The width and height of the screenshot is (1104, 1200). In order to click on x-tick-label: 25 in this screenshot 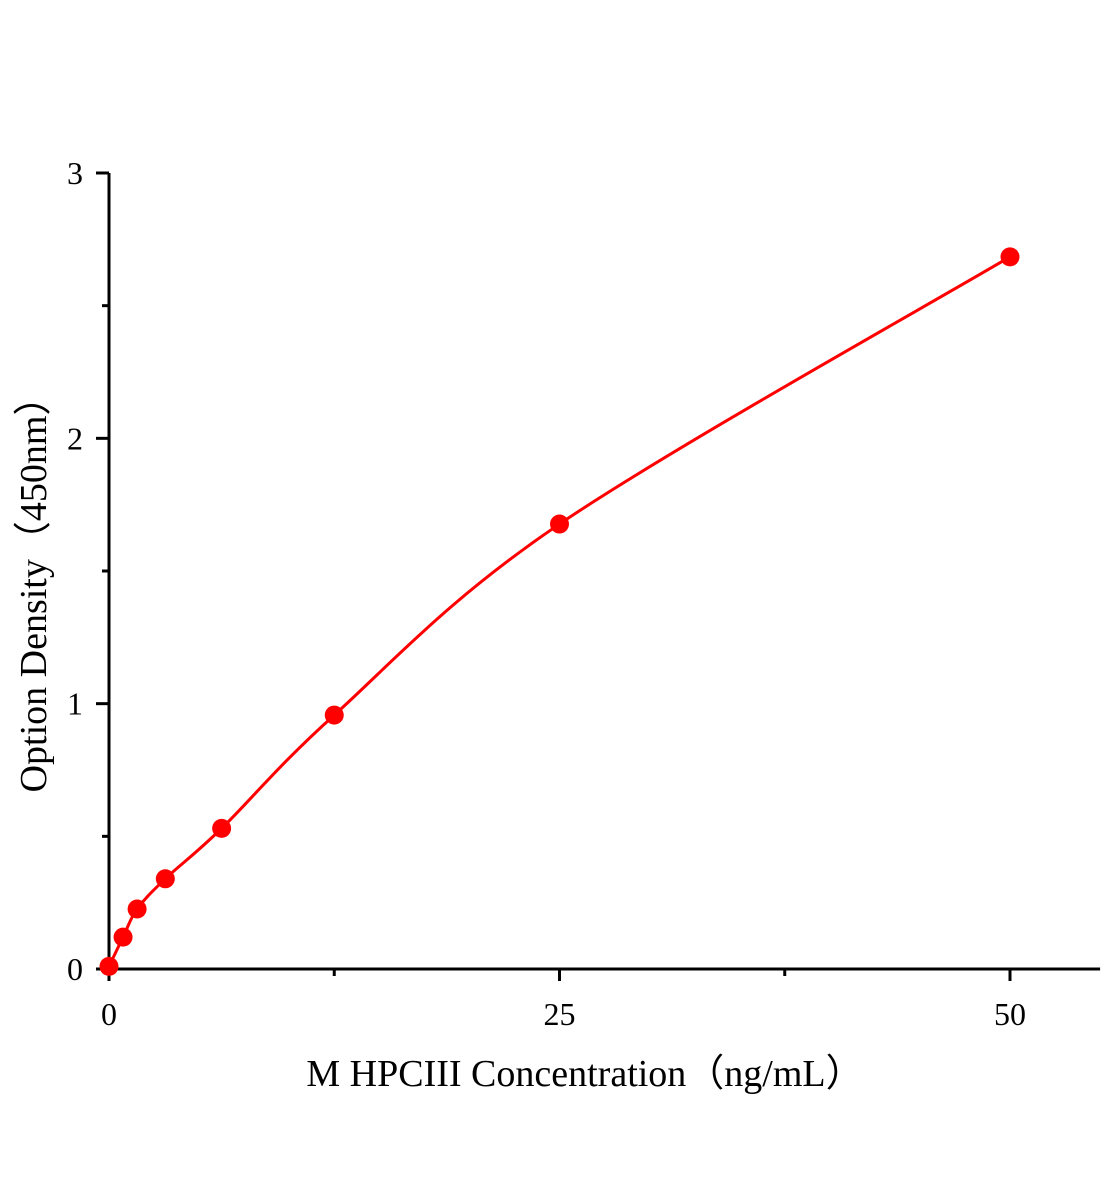, I will do `click(560, 1014)`.